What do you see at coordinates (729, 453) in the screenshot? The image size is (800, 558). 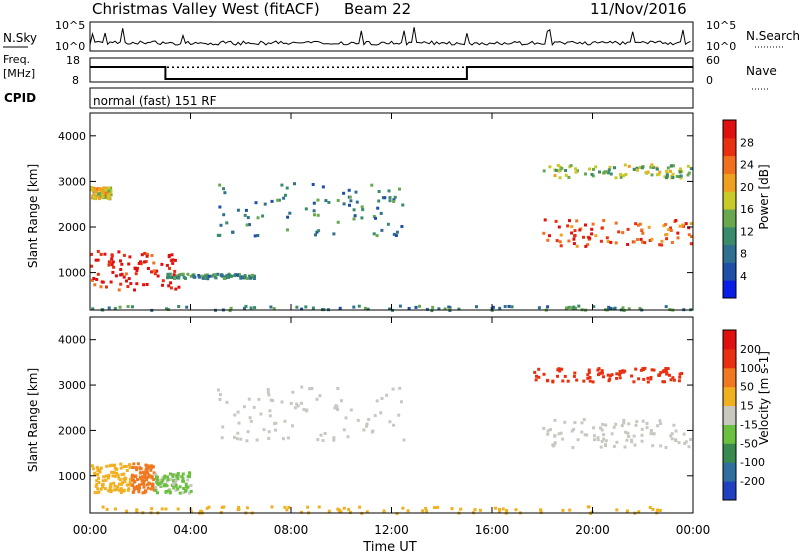 I see `velocity_colorbar-swatch` at bounding box center [729, 453].